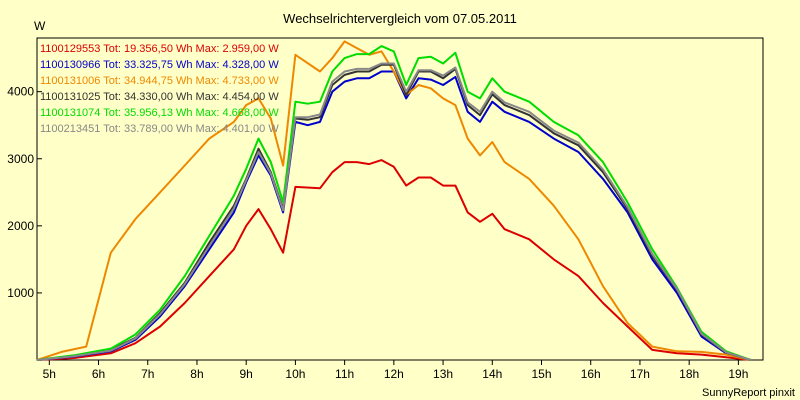 The image size is (800, 400). What do you see at coordinates (246, 374) in the screenshot?
I see `x-tick-label: 9h` at bounding box center [246, 374].